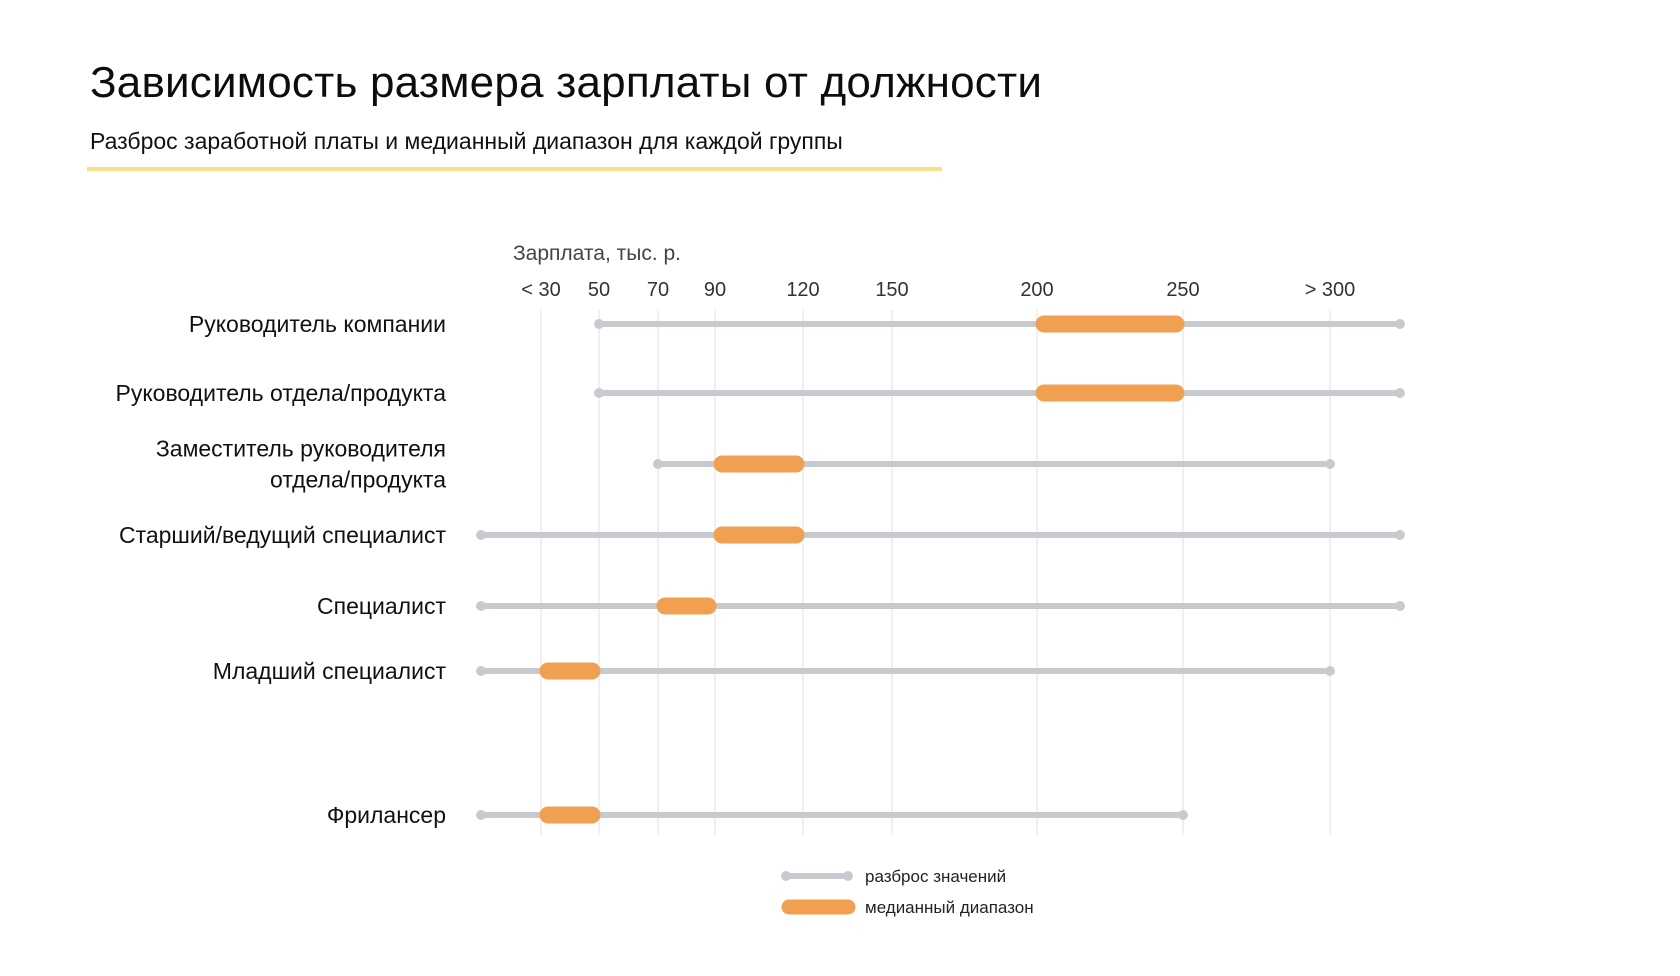 The width and height of the screenshot is (1680, 976). Describe the element at coordinates (757, 815) in the screenshot. I see `category-row: Фрилансер` at that location.